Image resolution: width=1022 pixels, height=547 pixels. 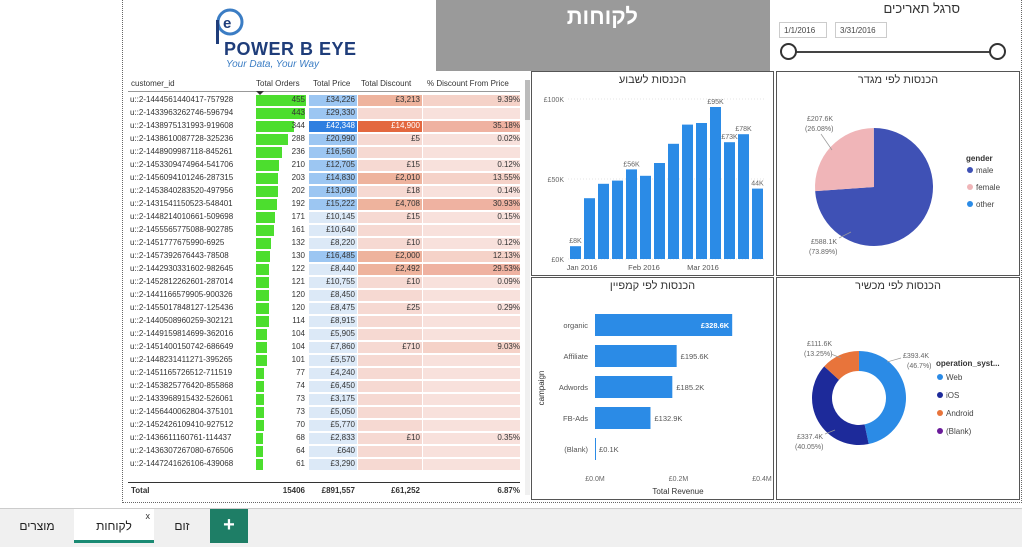 I want to click on table-row: u::2-1433968915432-526061 73 £3,175, so click(x=326, y=399).